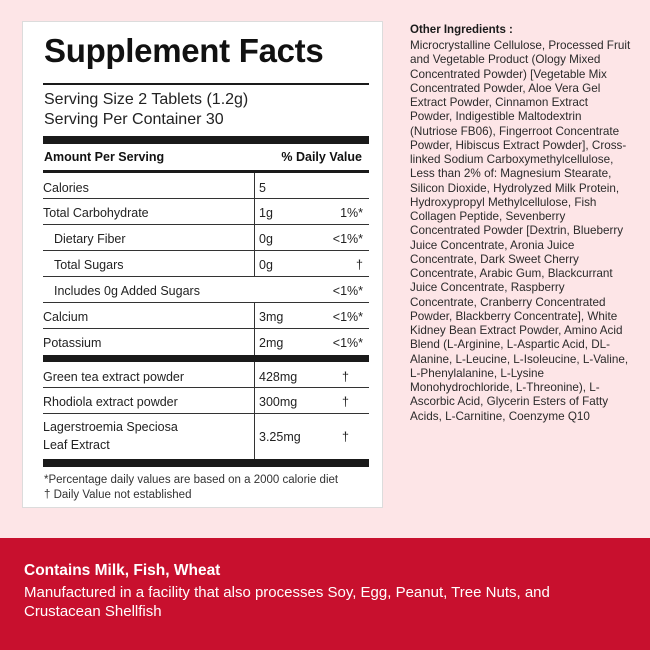 This screenshot has width=650, height=650. Describe the element at coordinates (110, 402) in the screenshot. I see `extract-label: Rhodiola extract powder` at that location.